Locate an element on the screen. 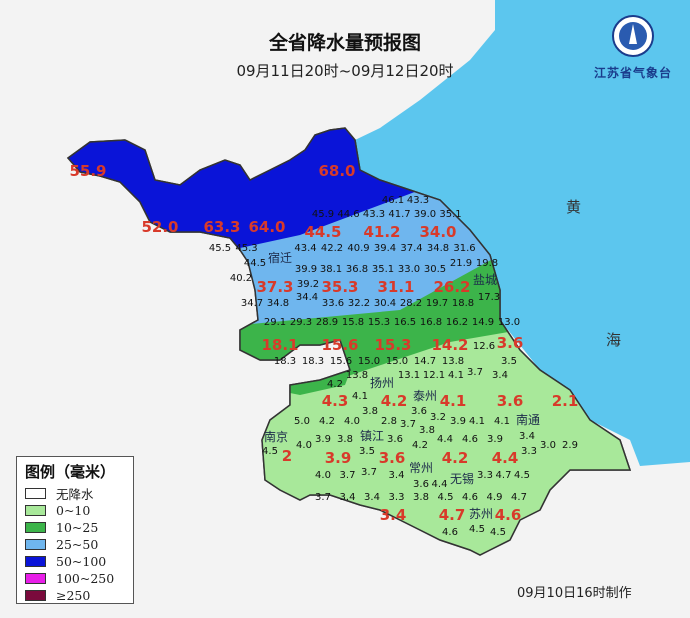  station-value: 4.2 is located at coordinates (327, 421).